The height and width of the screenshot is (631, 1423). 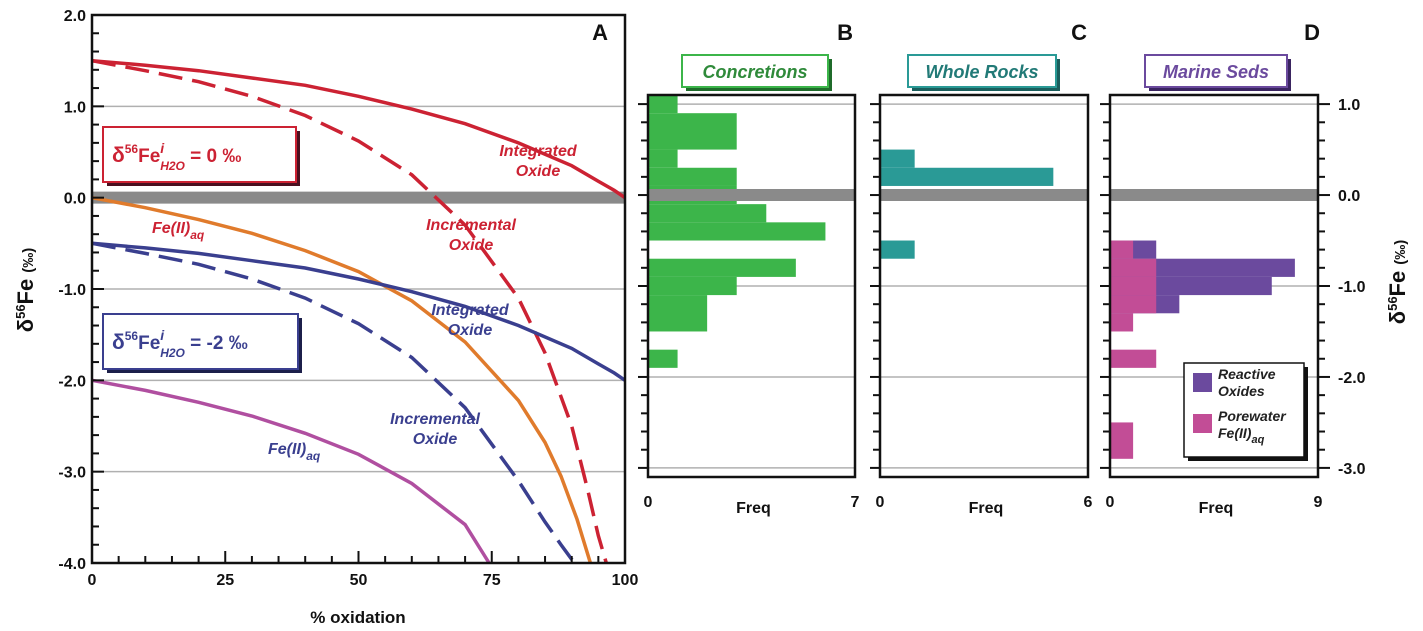 What do you see at coordinates (1252, 416) in the screenshot?
I see `legend-label-porewater-1: Porewater` at bounding box center [1252, 416].